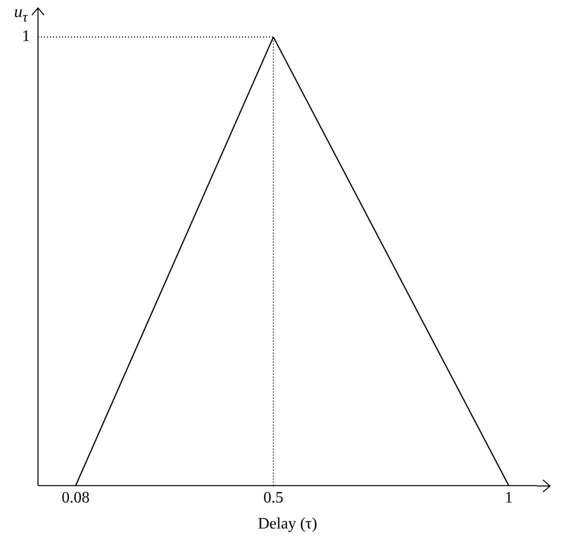 Image resolution: width=567 pixels, height=548 pixels. What do you see at coordinates (26, 37) in the screenshot?
I see `ref-line-label: 1` at bounding box center [26, 37].